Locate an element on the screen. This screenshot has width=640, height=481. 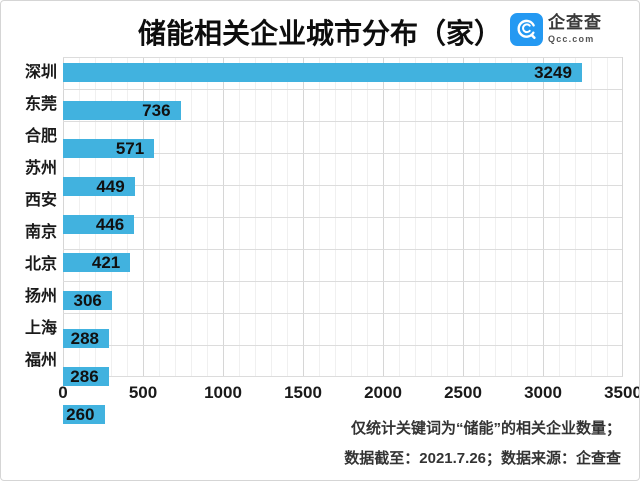
qcc-logo-domain: Qcc.com is located at coordinates (571, 39).